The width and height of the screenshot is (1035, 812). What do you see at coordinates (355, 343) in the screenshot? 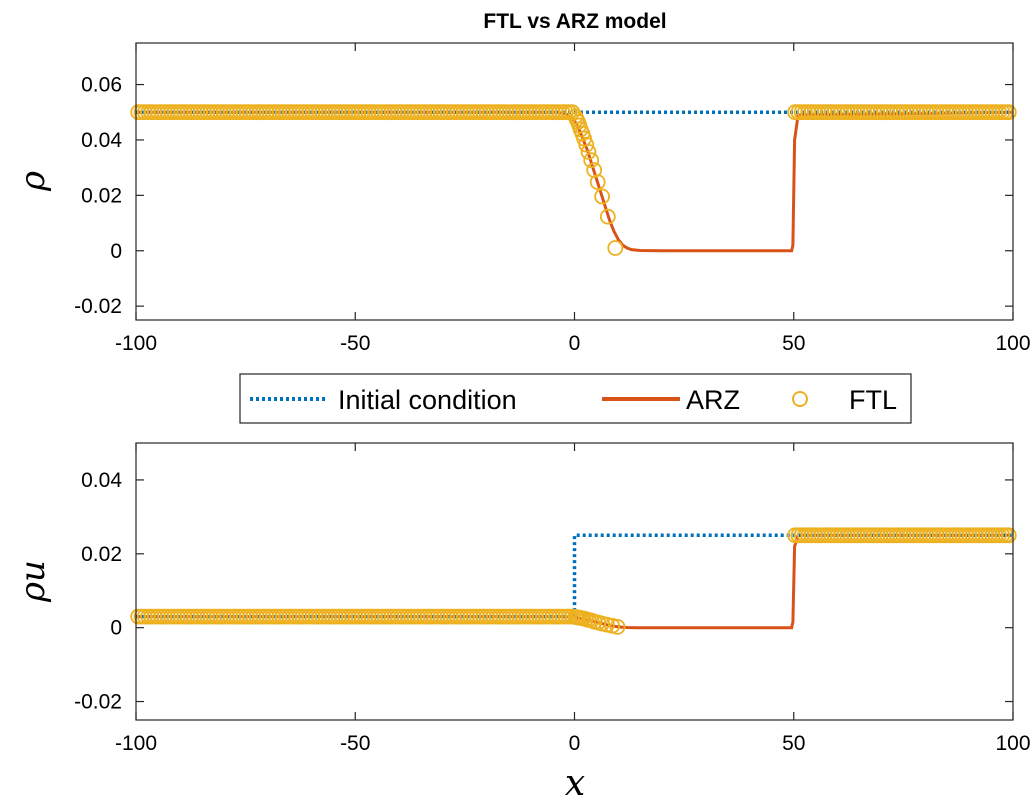
I see `rho-x-tick-label: -50` at bounding box center [355, 343].